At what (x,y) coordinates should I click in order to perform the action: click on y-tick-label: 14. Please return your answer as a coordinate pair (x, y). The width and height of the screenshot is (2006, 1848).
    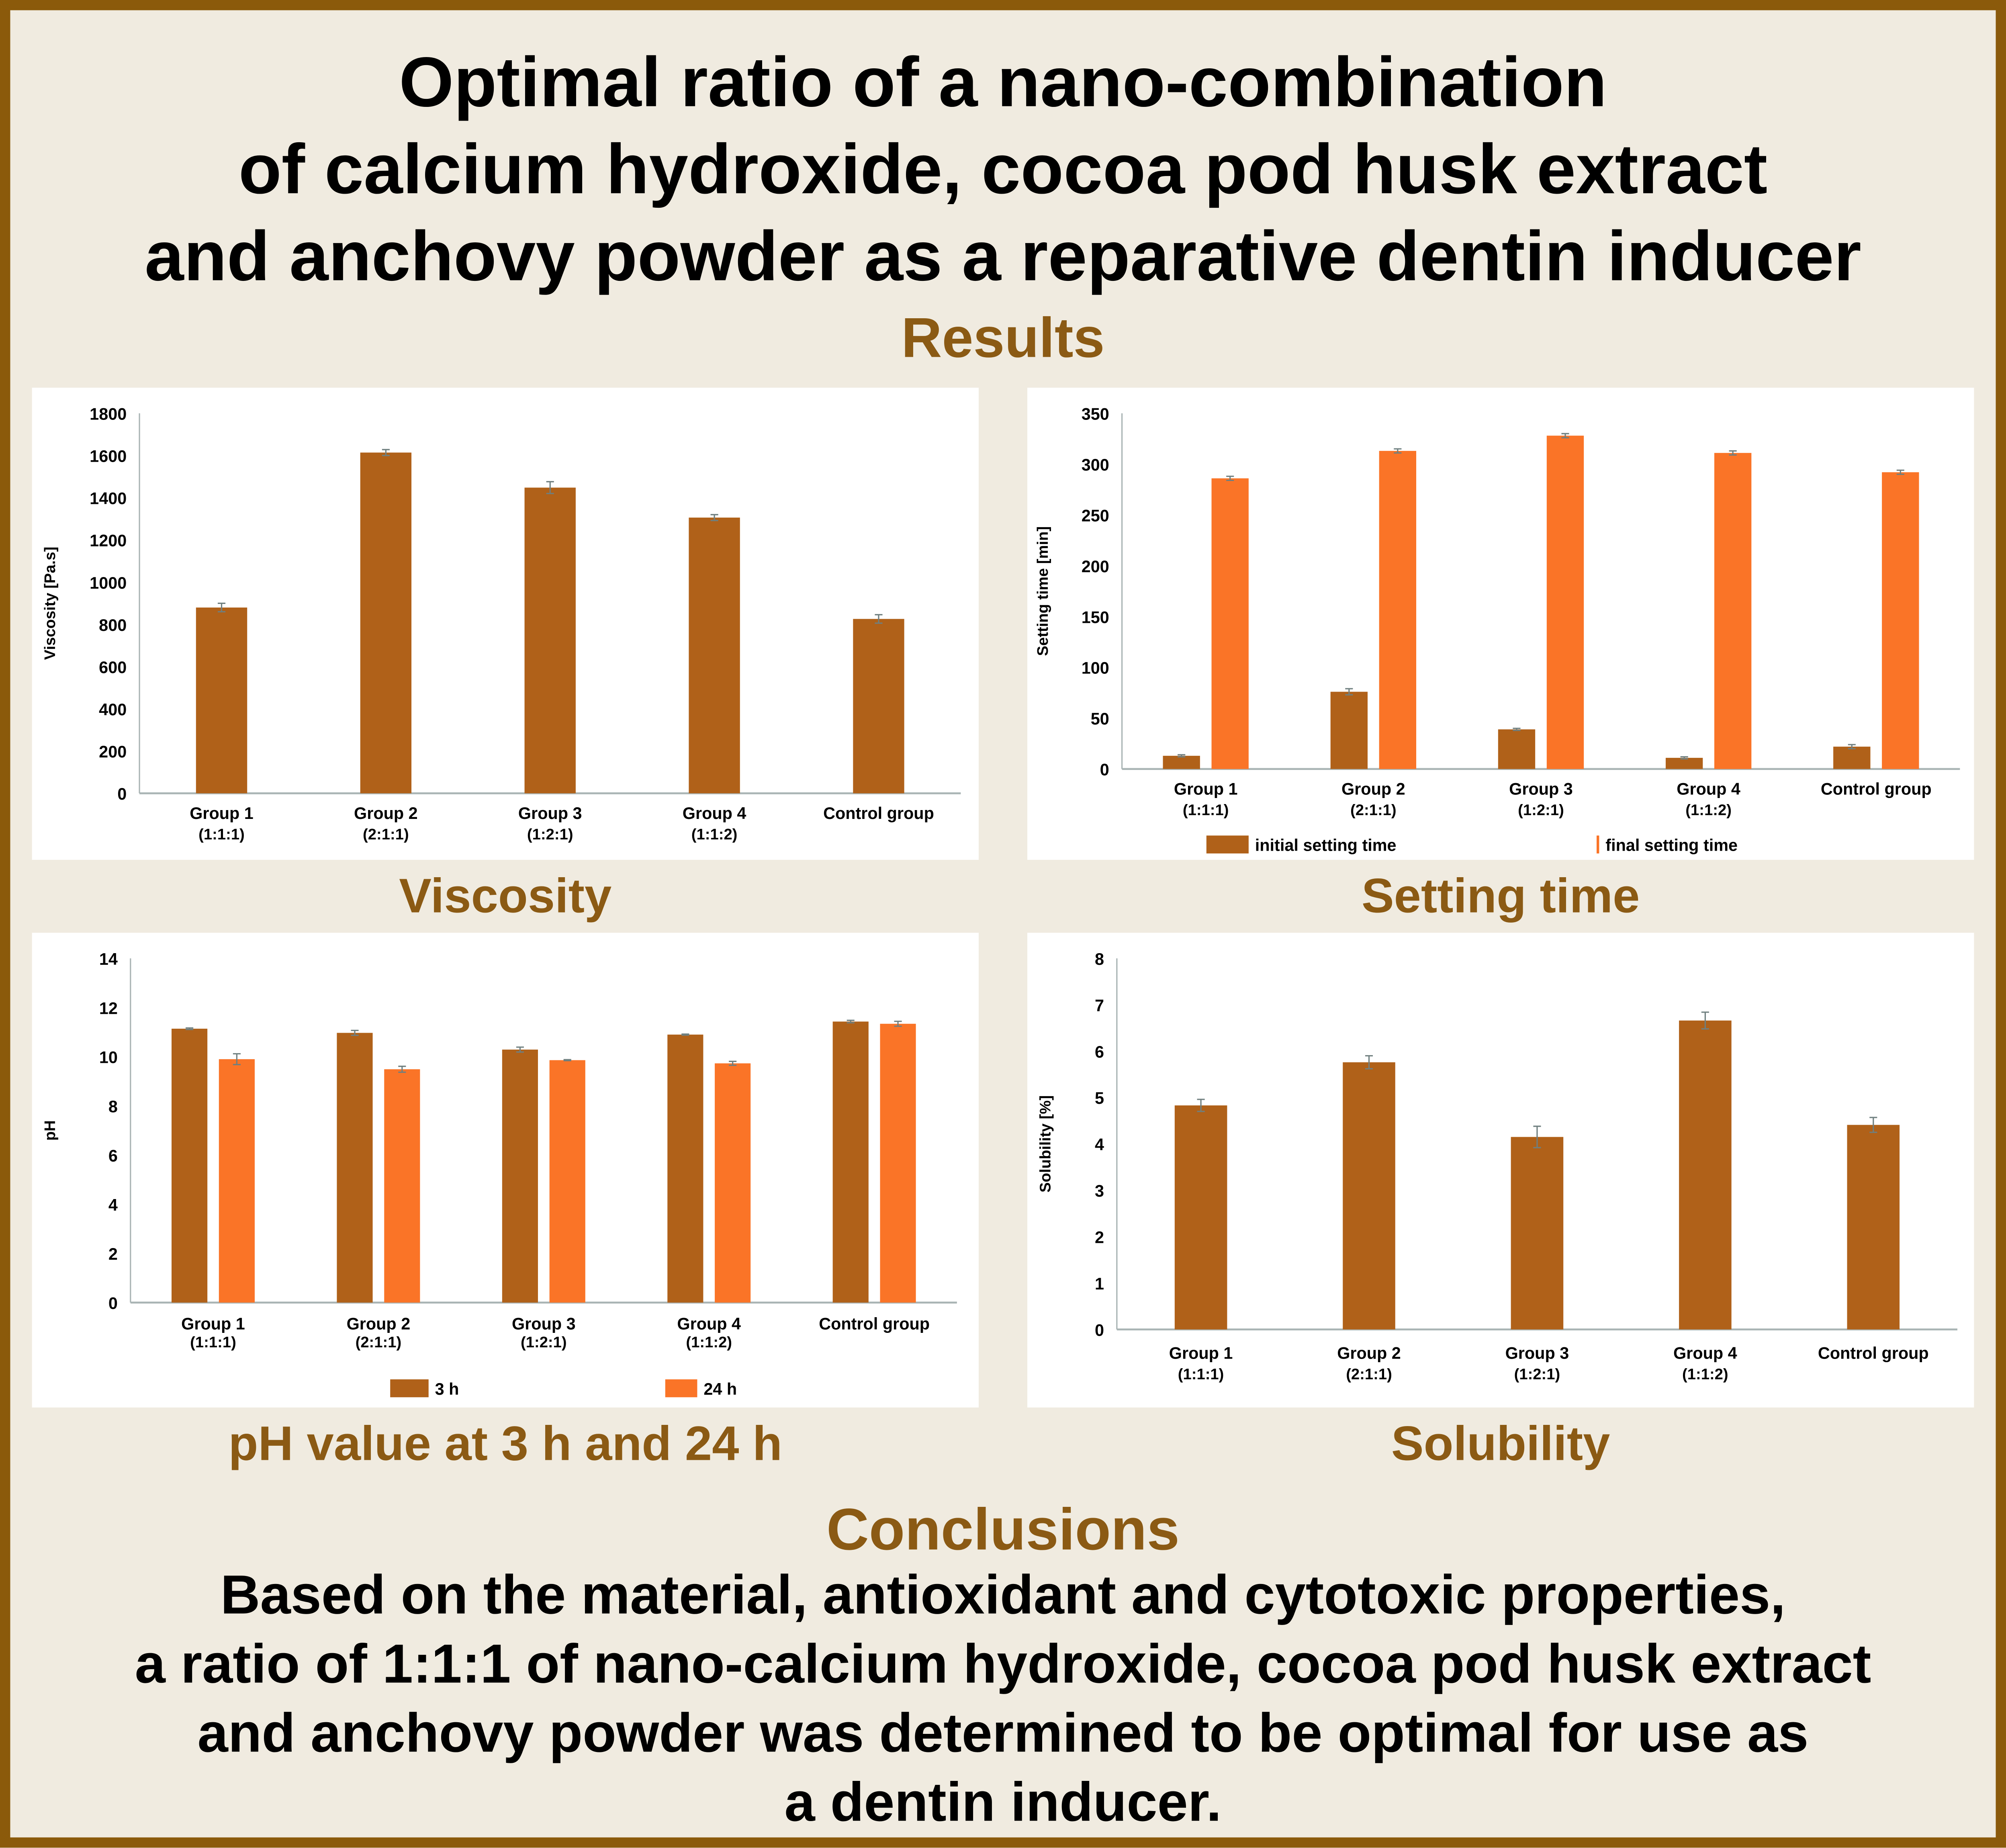
    Looking at the image, I should click on (108, 959).